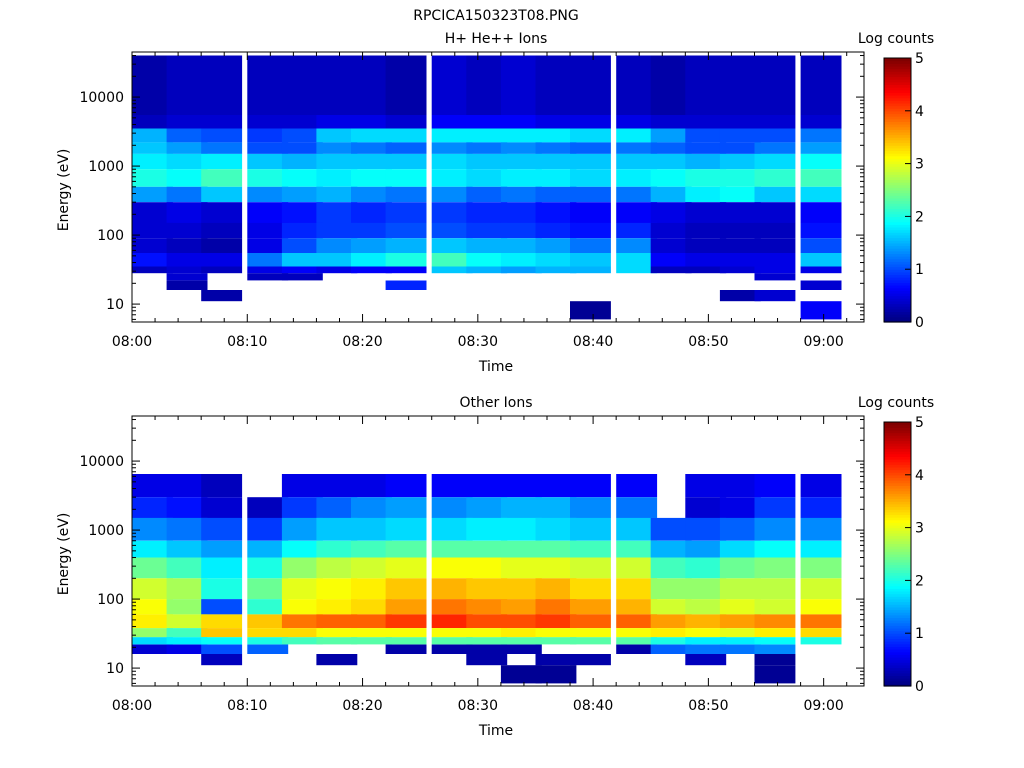 This screenshot has height=768, width=1024. Describe the element at coordinates (132, 706) in the screenshot. I see `x-tick-label: 08:00` at that location.